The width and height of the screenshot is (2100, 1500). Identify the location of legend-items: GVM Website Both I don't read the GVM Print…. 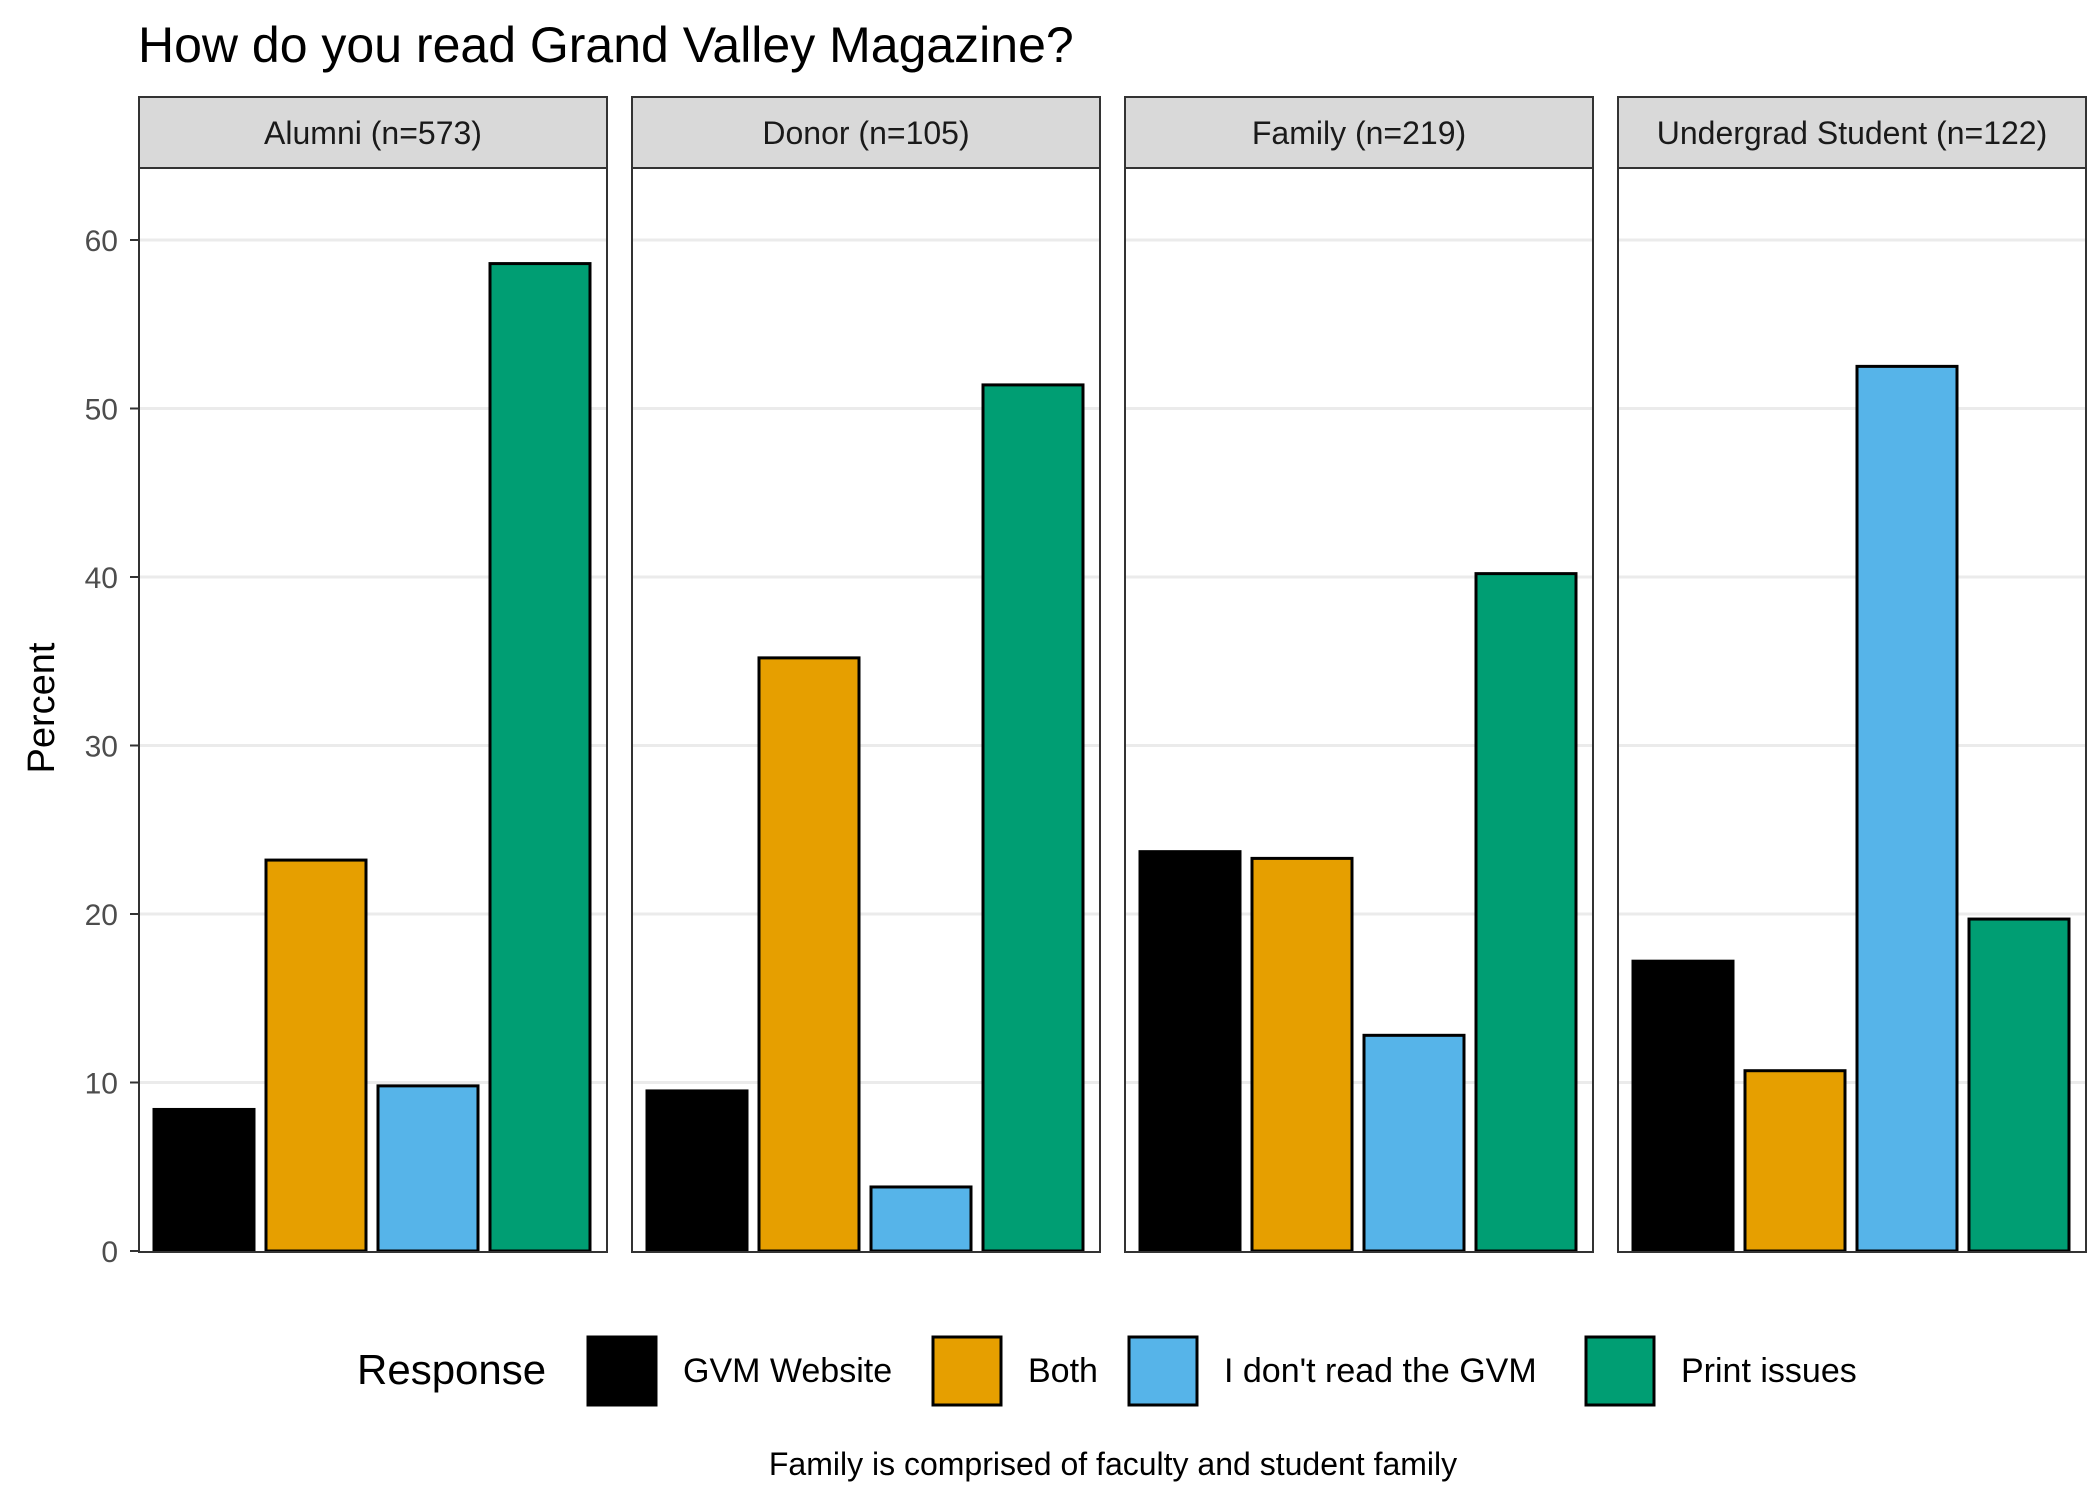
(1221, 1371).